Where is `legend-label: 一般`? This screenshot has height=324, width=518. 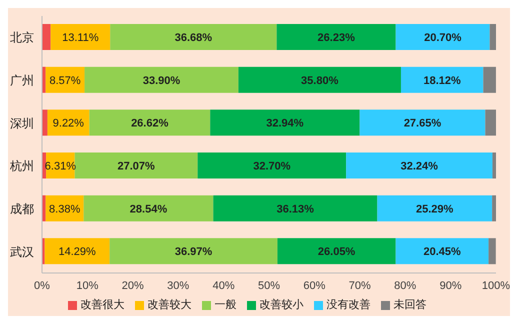
legend-label: 一般 is located at coordinates (225, 305).